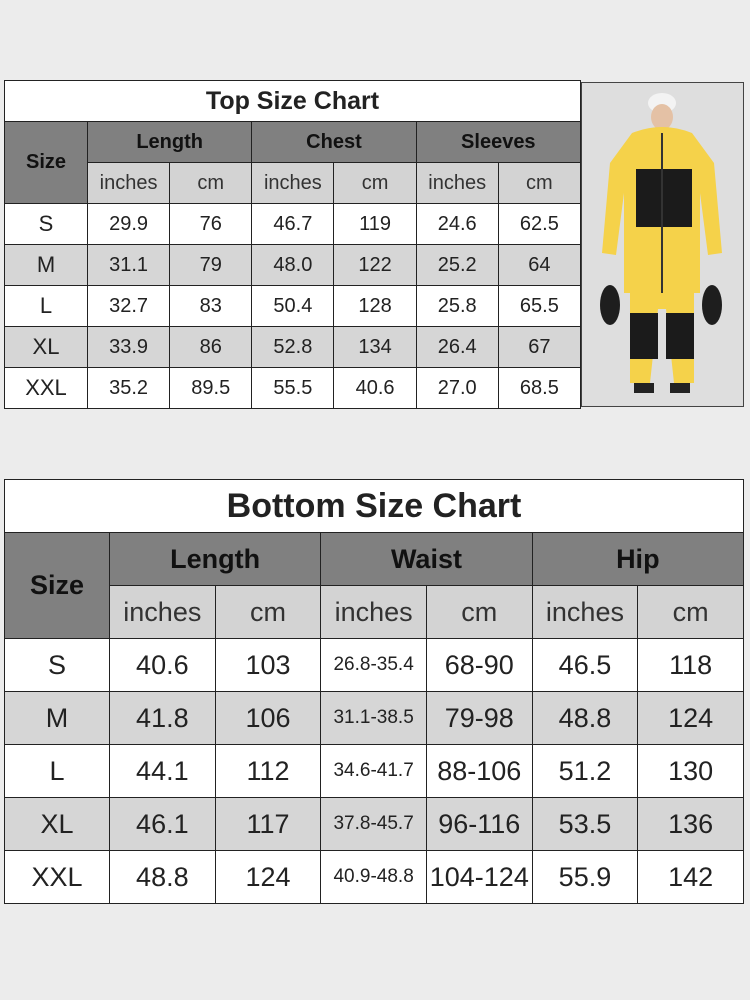 The width and height of the screenshot is (750, 1000). I want to click on bottom-chart-title: Bottom Size Chart, so click(374, 506).